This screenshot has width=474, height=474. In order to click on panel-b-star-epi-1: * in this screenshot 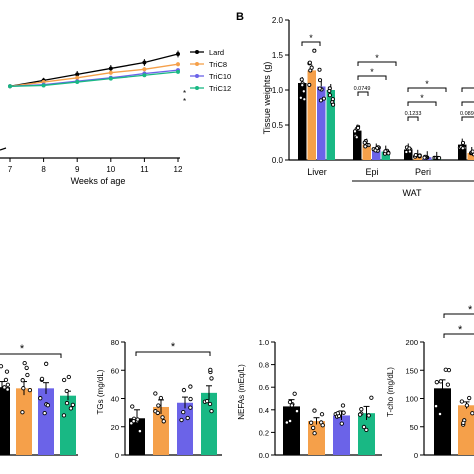, I will do `click(377, 58)`.